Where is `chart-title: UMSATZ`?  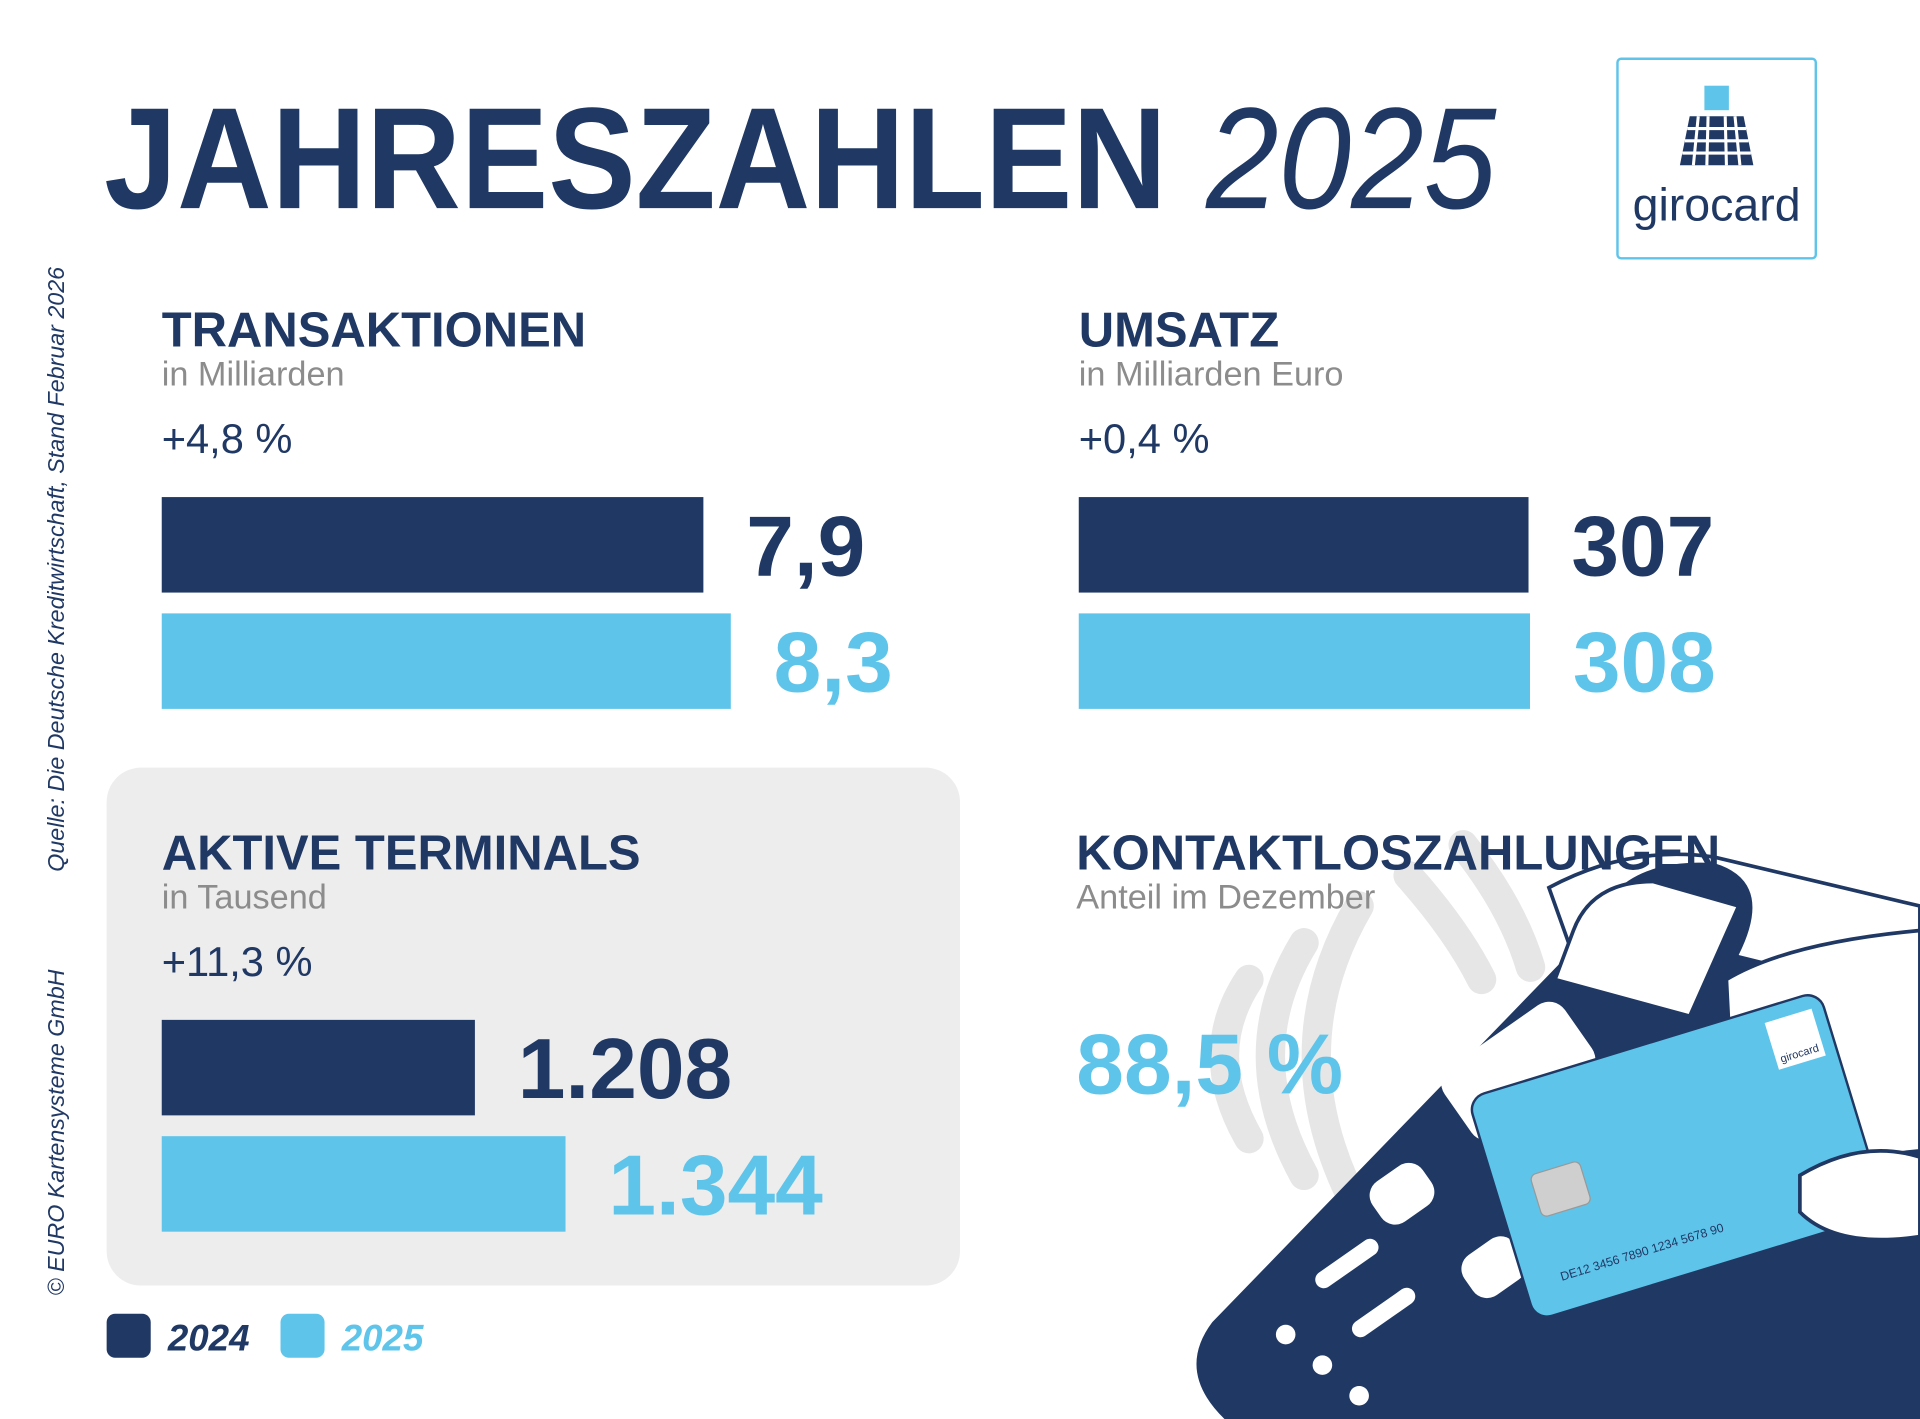
chart-title: UMSATZ is located at coordinates (1179, 330).